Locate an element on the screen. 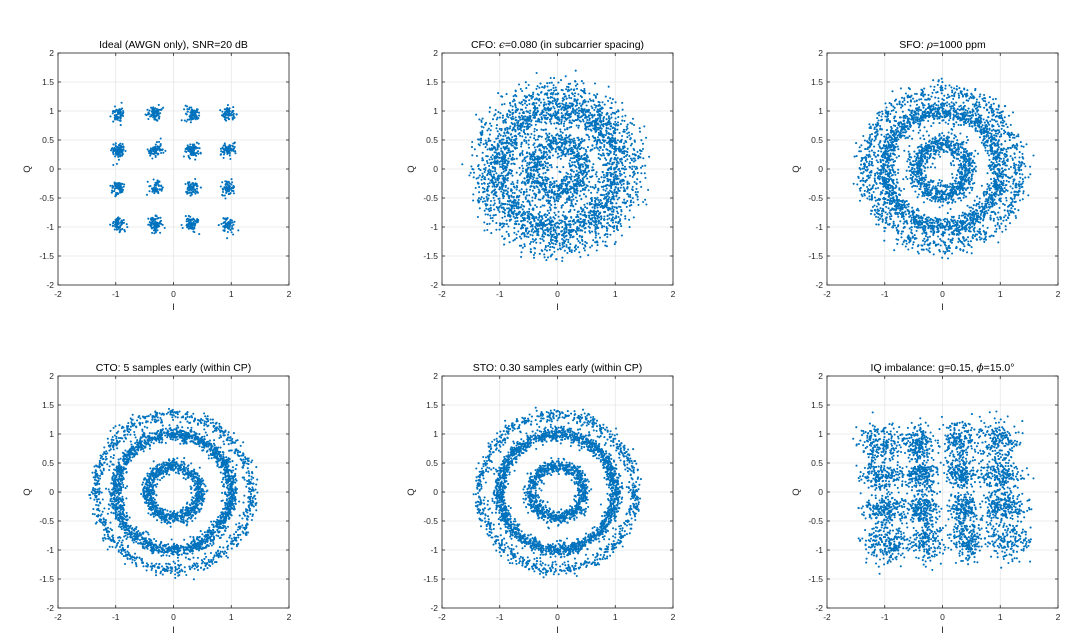  x-tick-label: 1 is located at coordinates (231, 294).